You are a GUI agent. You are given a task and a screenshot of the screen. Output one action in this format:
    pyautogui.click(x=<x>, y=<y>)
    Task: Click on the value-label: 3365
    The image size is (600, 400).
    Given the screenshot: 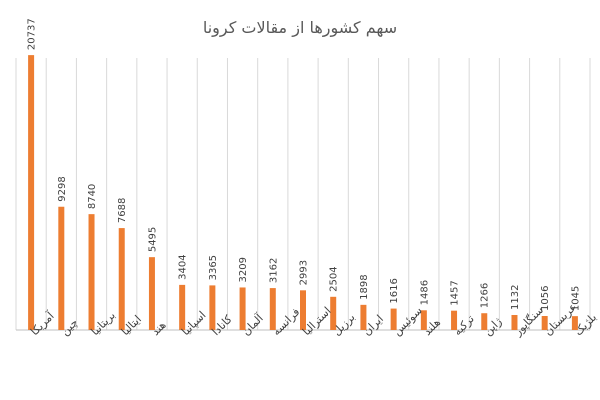 What is the action you would take?
    pyautogui.click(x=213, y=267)
    